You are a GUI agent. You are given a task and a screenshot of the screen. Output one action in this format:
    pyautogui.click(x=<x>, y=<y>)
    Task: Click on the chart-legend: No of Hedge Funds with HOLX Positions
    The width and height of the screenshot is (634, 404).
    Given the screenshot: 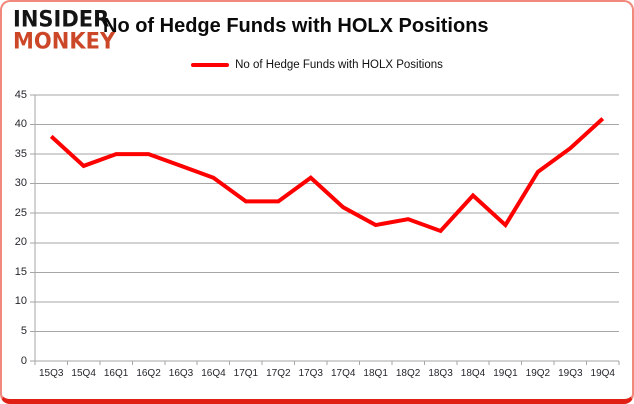 What is the action you would take?
    pyautogui.click(x=317, y=65)
    